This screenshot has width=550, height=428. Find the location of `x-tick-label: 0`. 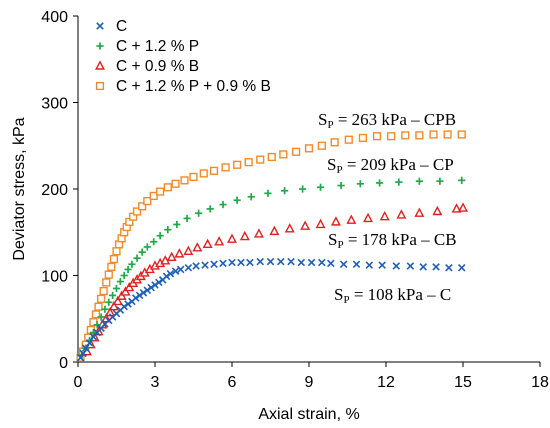

x-tick-label: 0 is located at coordinates (78, 382).